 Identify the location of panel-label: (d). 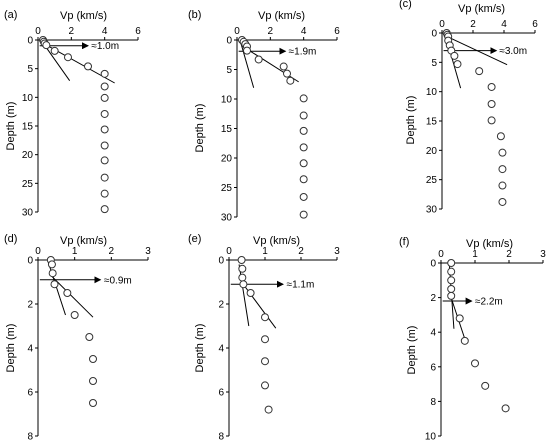
(10, 239).